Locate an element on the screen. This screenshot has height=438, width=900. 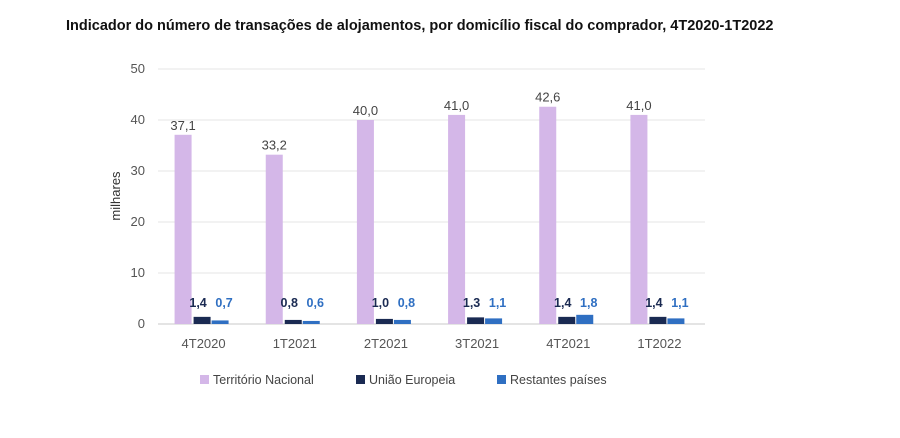
legend-territorio-nacional-label: Território Nacional is located at coordinates (263, 380).